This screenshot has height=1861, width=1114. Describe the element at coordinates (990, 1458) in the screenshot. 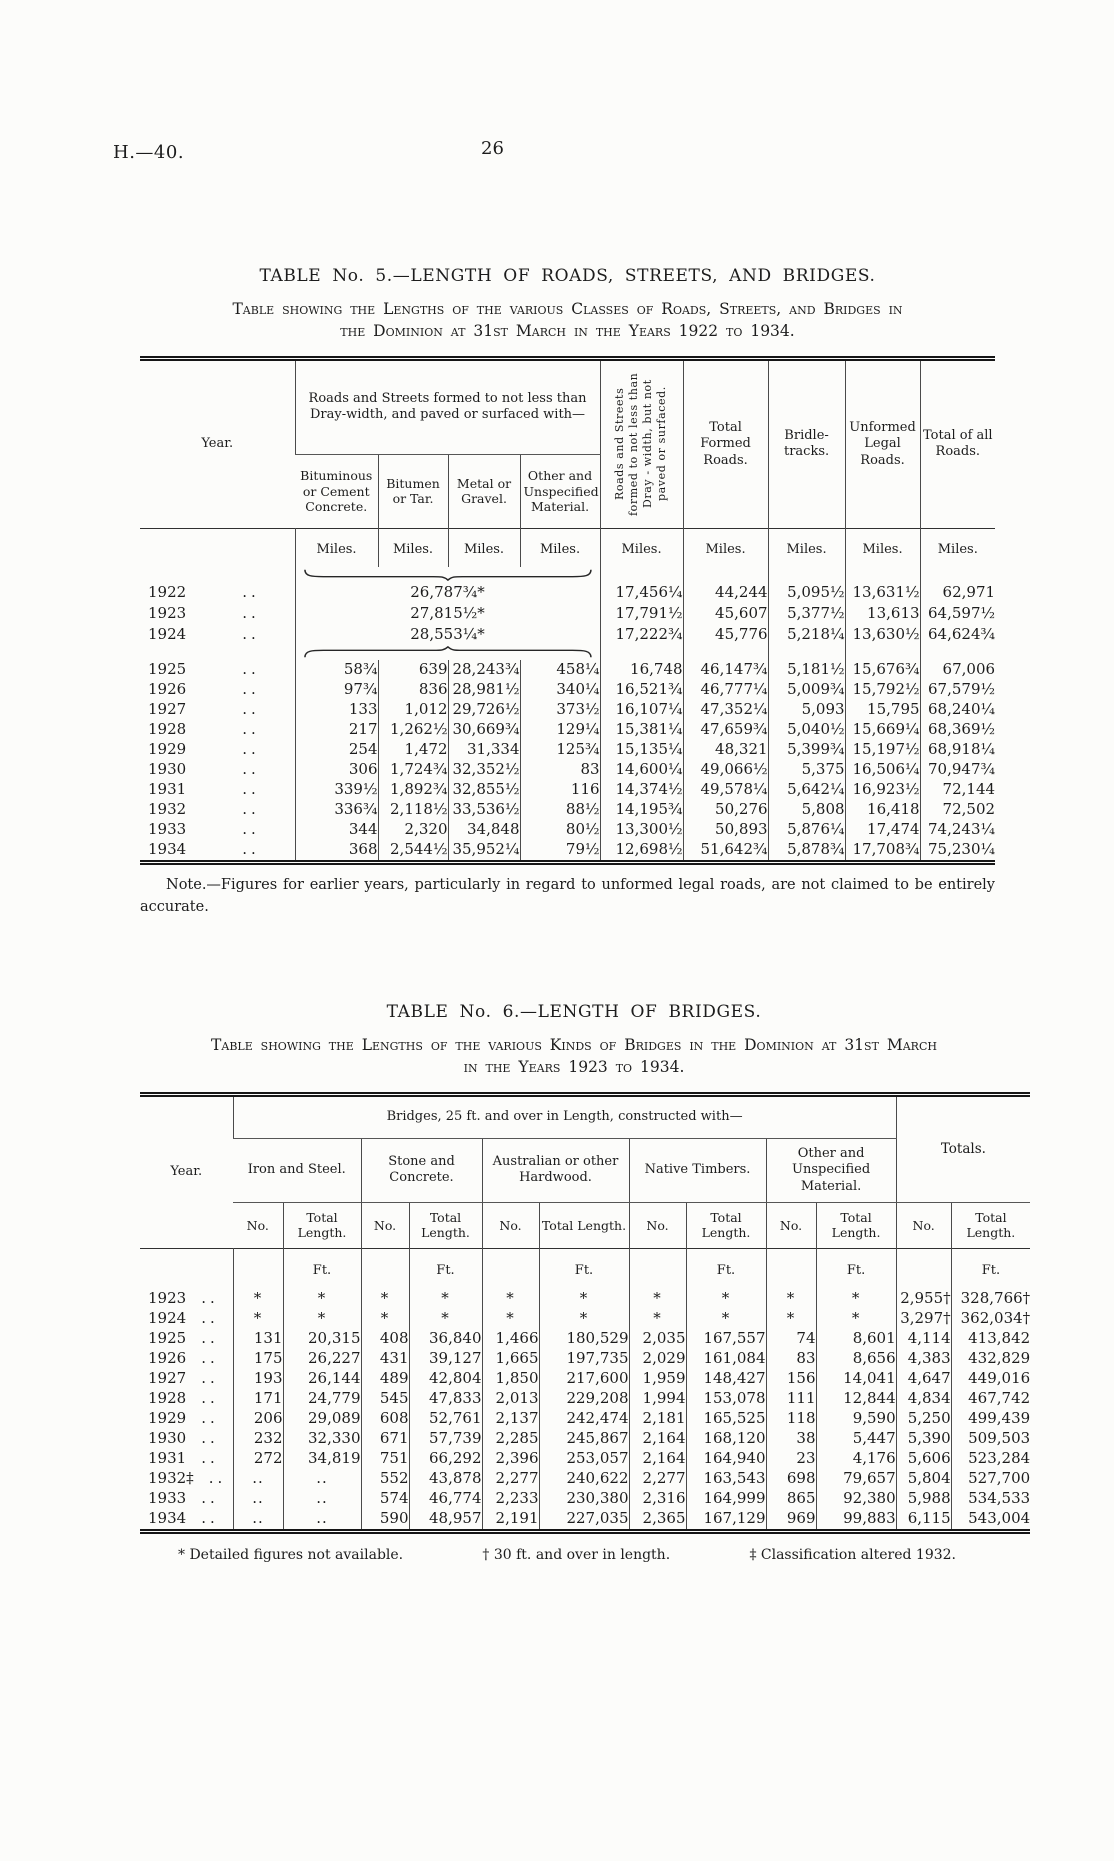

I see `table-cell: 523,284` at that location.